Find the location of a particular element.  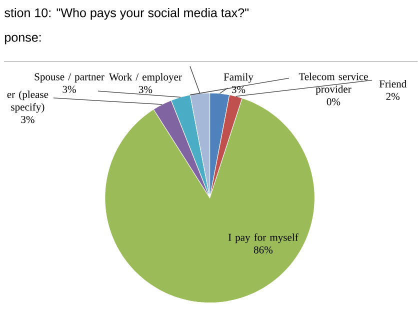

data-label: 2% is located at coordinates (393, 96).